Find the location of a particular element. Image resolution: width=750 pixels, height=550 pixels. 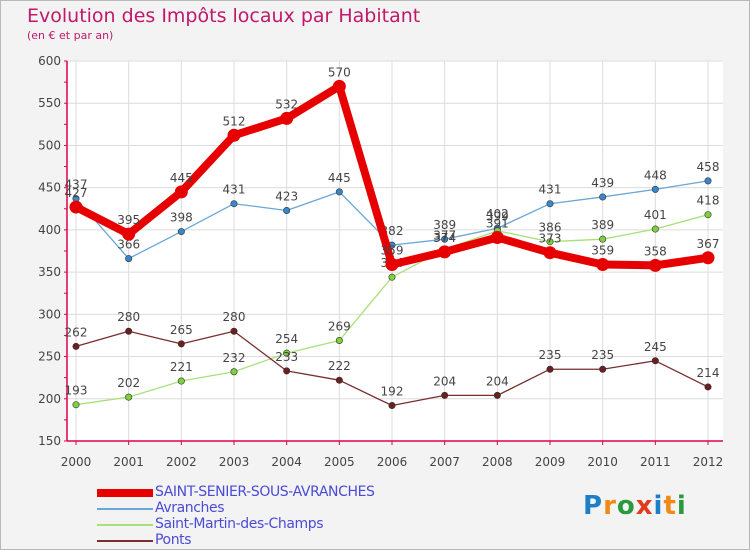

legend-label: SAINT-SENIER-SOUS-AVRANCHES is located at coordinates (265, 492).